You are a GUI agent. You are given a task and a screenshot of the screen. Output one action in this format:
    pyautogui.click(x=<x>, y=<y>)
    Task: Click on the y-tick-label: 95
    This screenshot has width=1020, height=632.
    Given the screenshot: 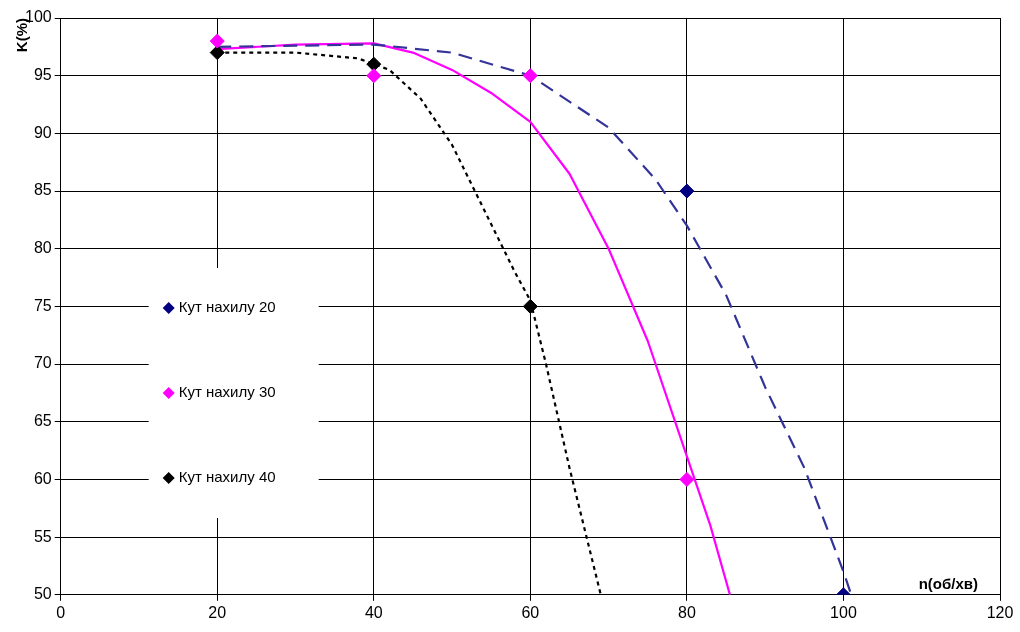 What is the action you would take?
    pyautogui.click(x=42, y=75)
    